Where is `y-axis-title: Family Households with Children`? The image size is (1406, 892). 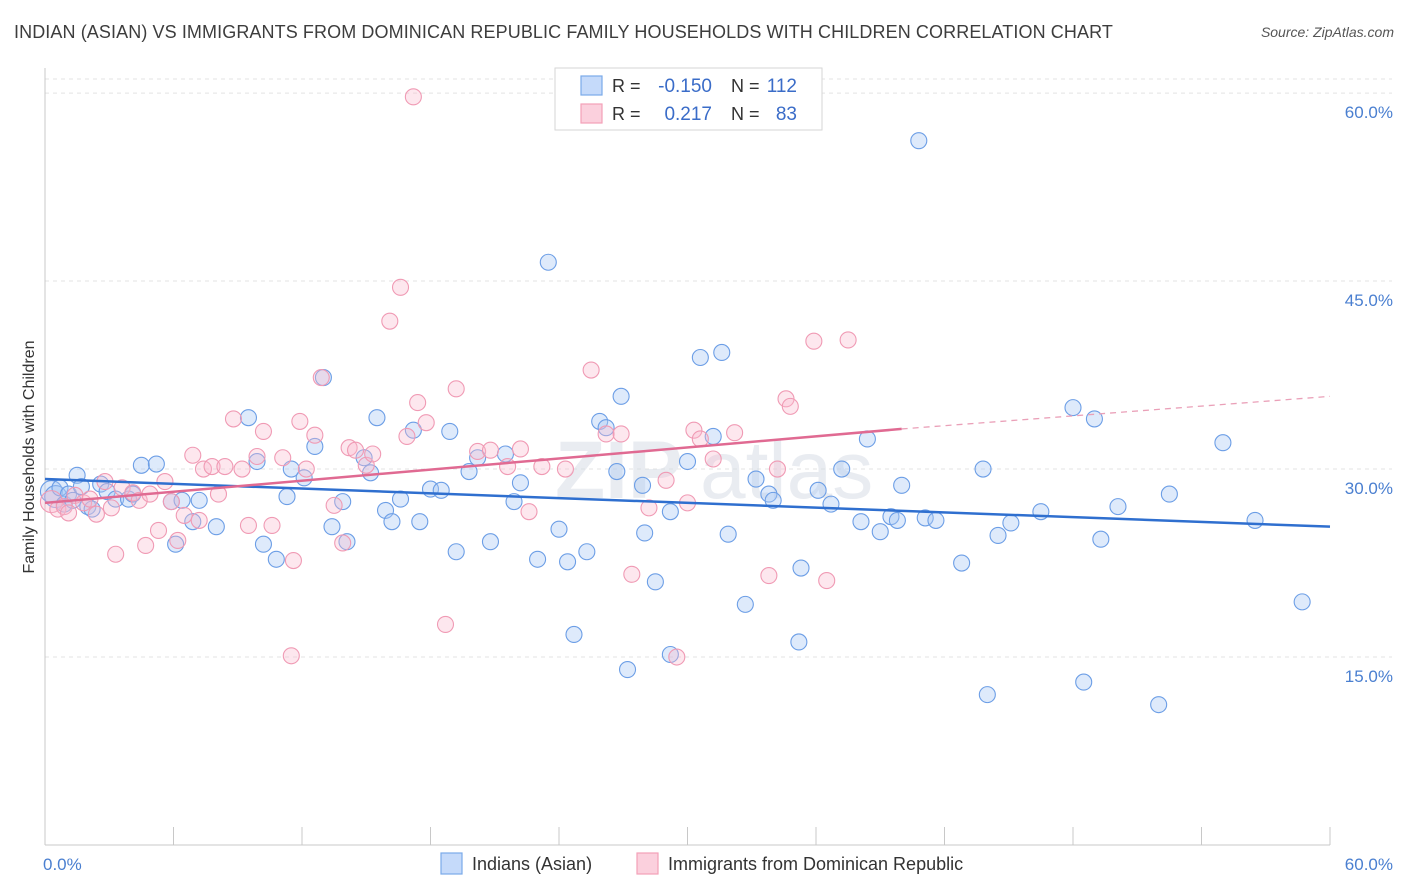
y-axis-title: Family Households with Children is located at coordinates (29, 457).